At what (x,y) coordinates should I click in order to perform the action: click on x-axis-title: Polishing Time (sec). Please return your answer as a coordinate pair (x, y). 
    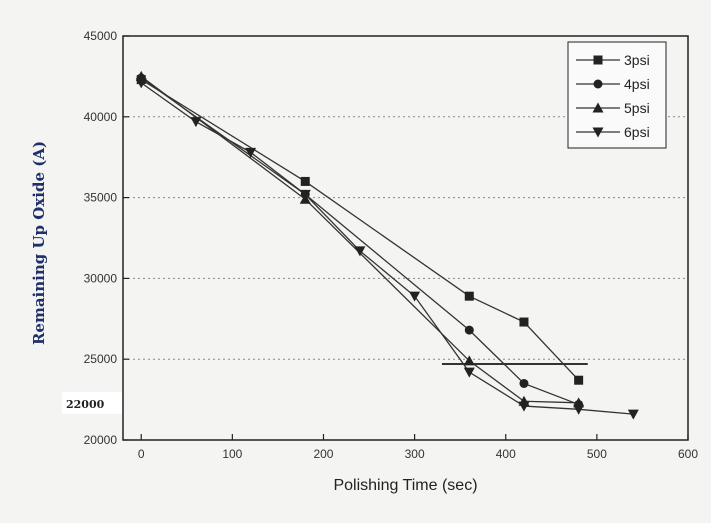
    Looking at the image, I should click on (405, 485).